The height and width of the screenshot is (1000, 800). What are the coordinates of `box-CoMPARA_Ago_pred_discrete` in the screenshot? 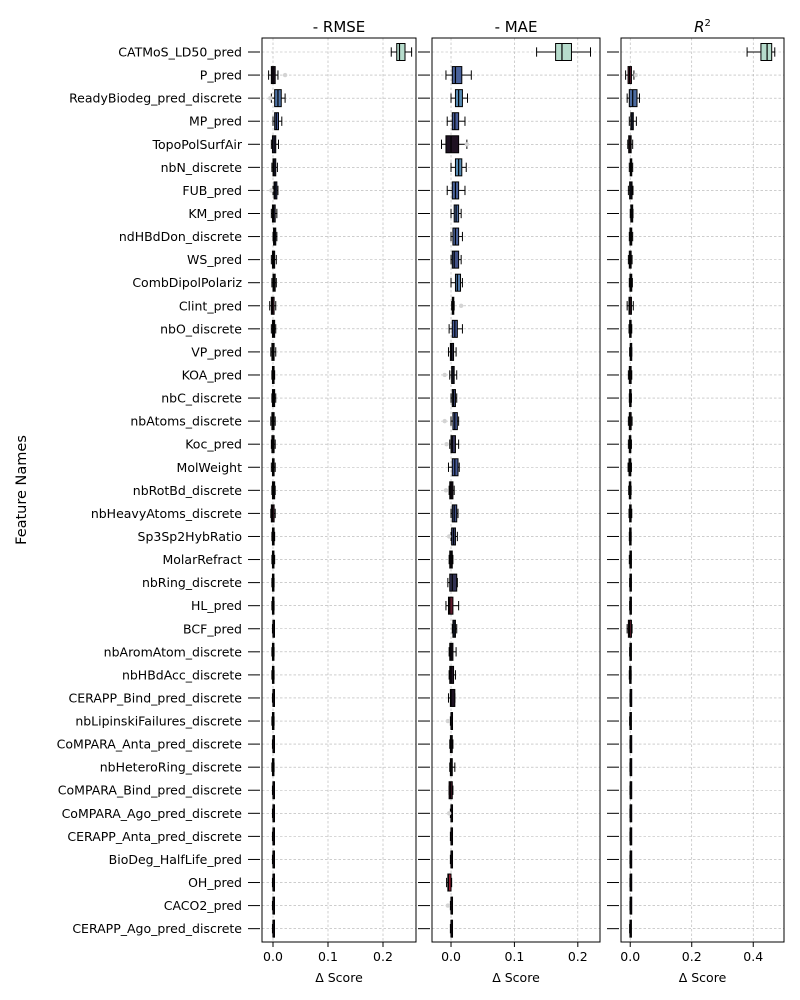 It's located at (273, 813).